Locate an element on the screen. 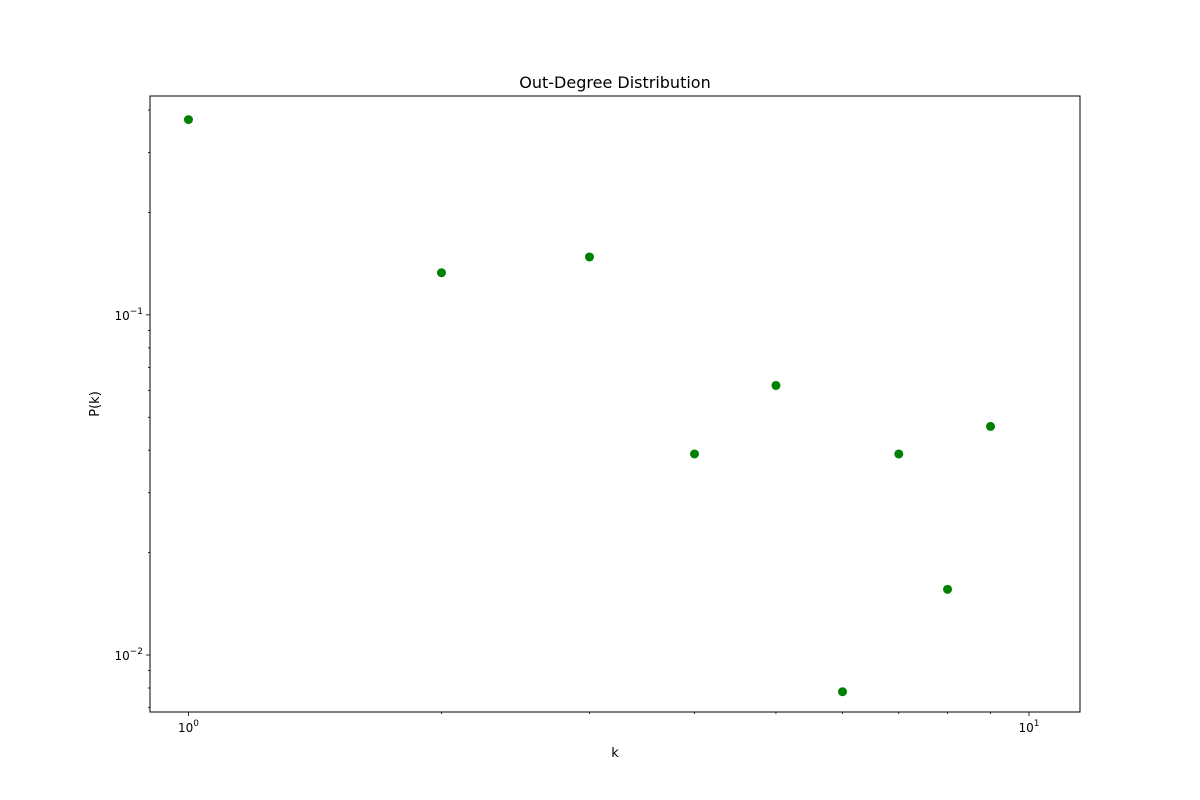 The image size is (1200, 800). x-axis-label: k is located at coordinates (615, 753).